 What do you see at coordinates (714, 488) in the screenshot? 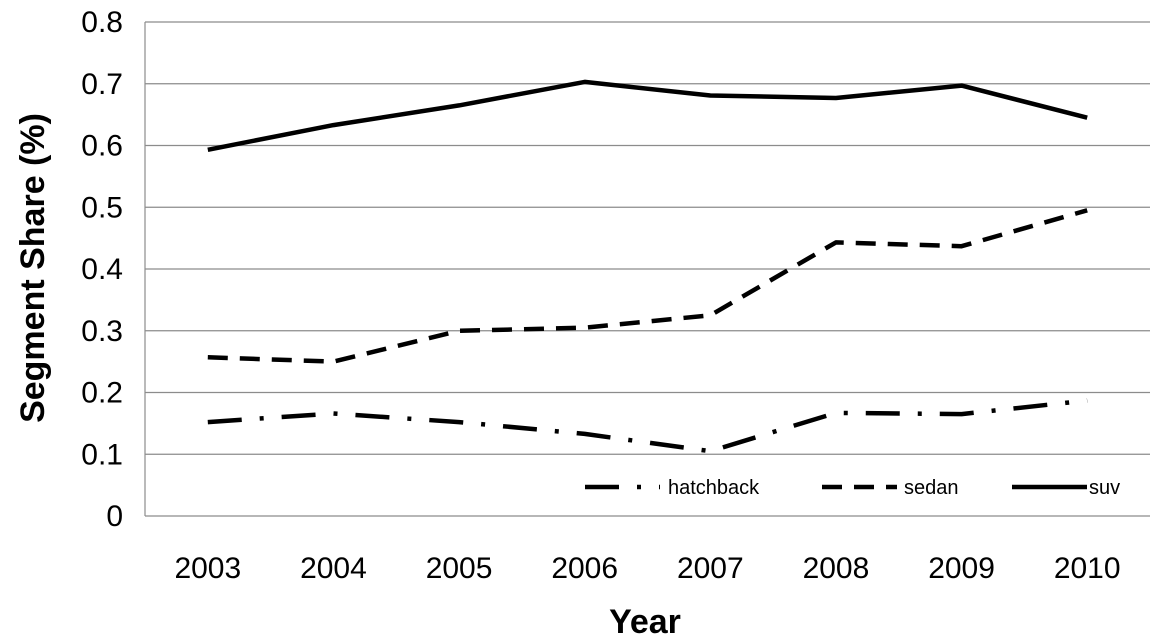
I see `legend-label-hatchback: hatchback` at bounding box center [714, 488].